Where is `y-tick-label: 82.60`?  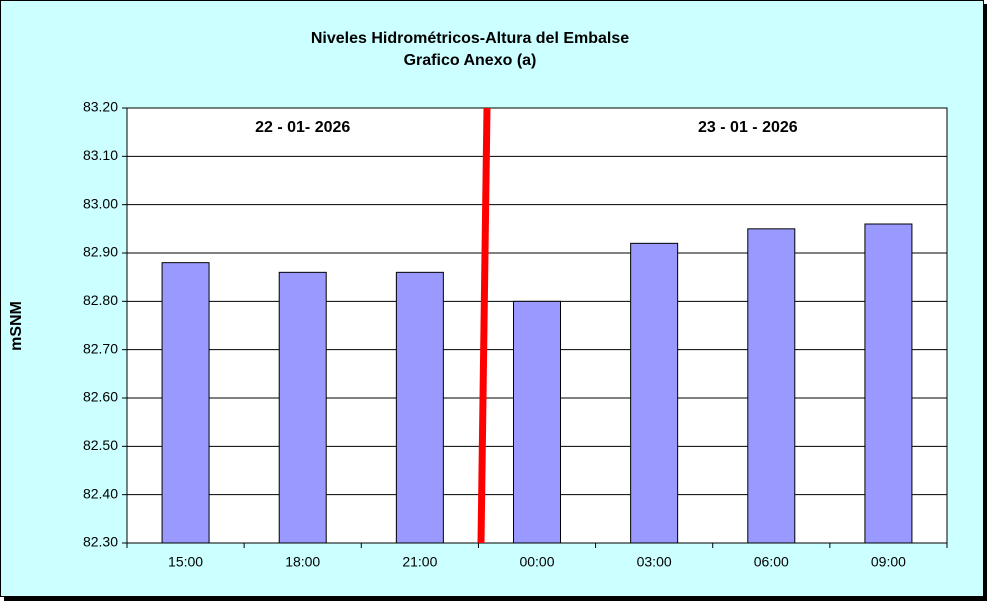
y-tick-label: 82.60 is located at coordinates (100, 397).